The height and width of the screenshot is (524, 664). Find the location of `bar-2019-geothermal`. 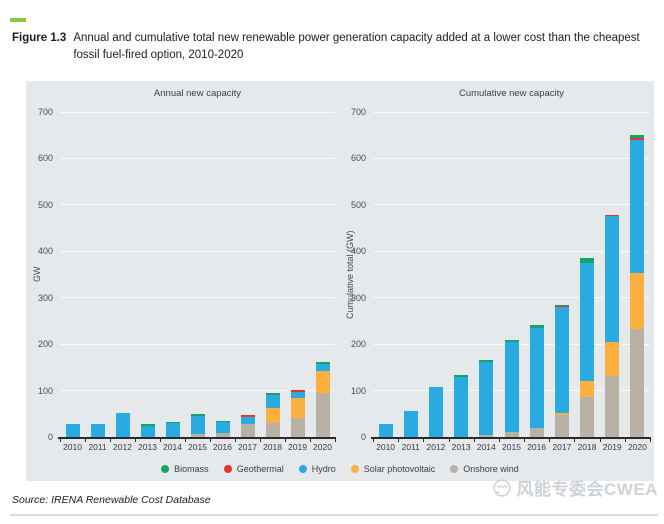

bar-2019-geothermal is located at coordinates (612, 216).